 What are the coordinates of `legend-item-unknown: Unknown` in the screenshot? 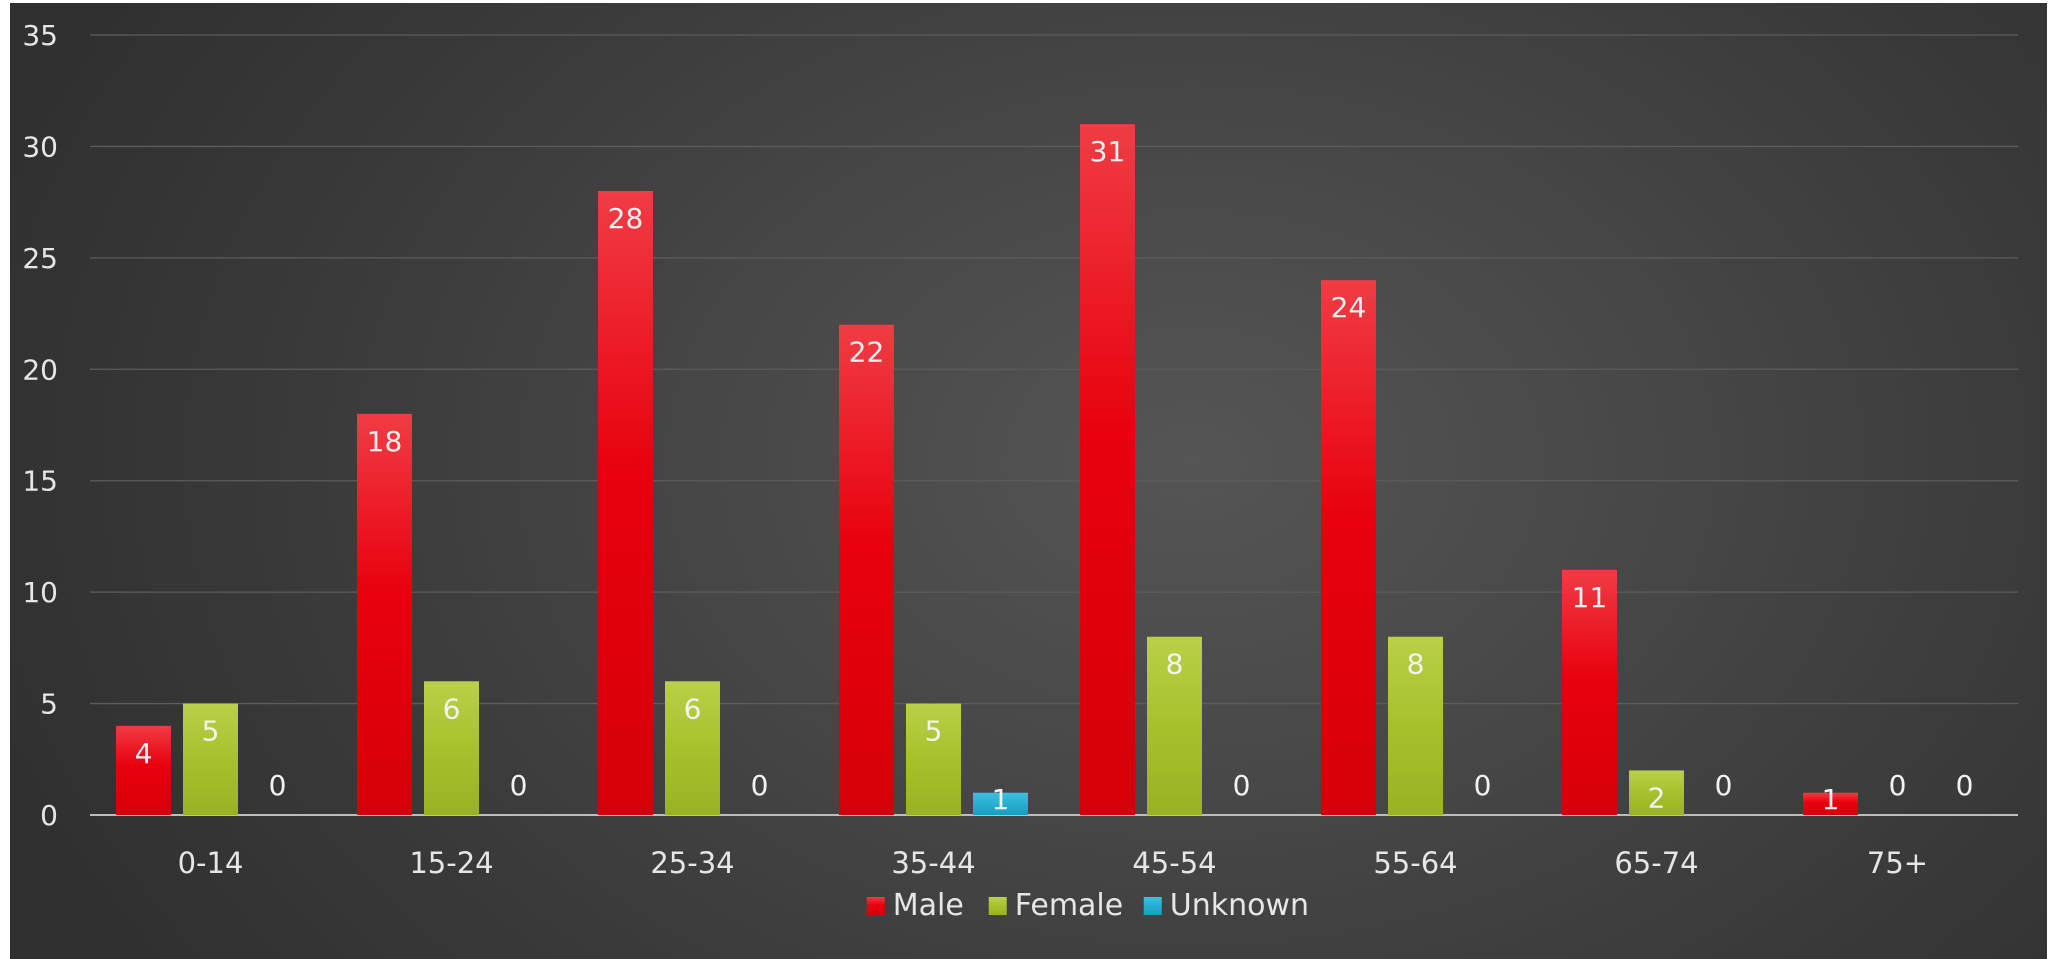 It's located at (1226, 905).